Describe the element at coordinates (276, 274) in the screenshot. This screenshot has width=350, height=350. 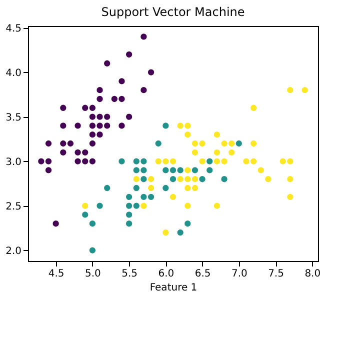
I see `x-tick-label: 7.5` at that location.